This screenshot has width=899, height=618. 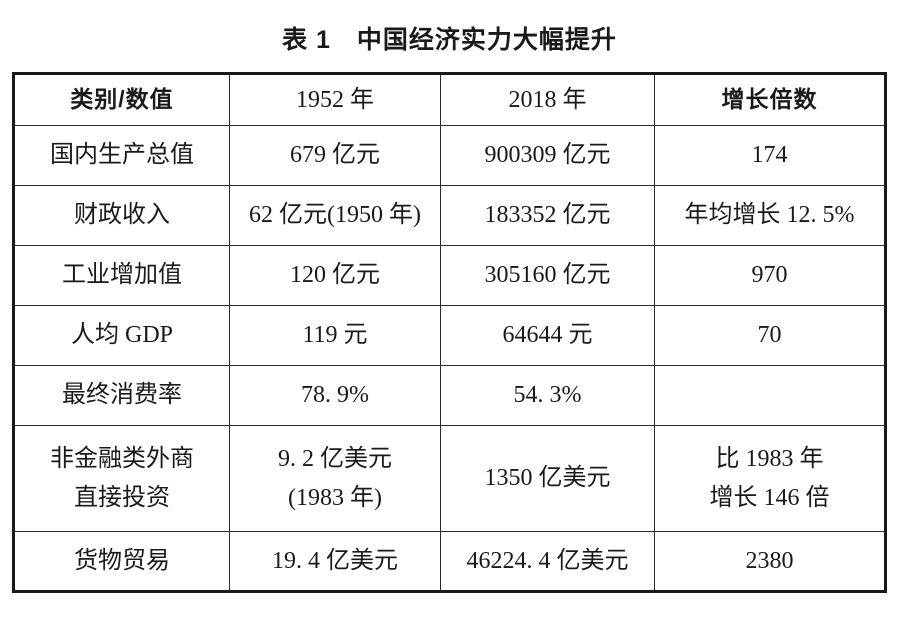 What do you see at coordinates (335, 478) in the screenshot?
I see `cell-1952: 9. 2 亿美元 (1983 年)` at bounding box center [335, 478].